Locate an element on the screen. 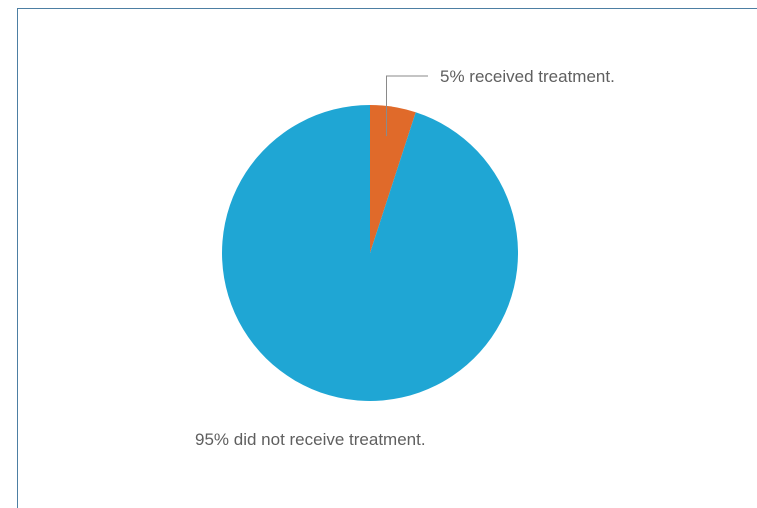  slice-label-not-received: 95% did not receive treatment. is located at coordinates (310, 439).